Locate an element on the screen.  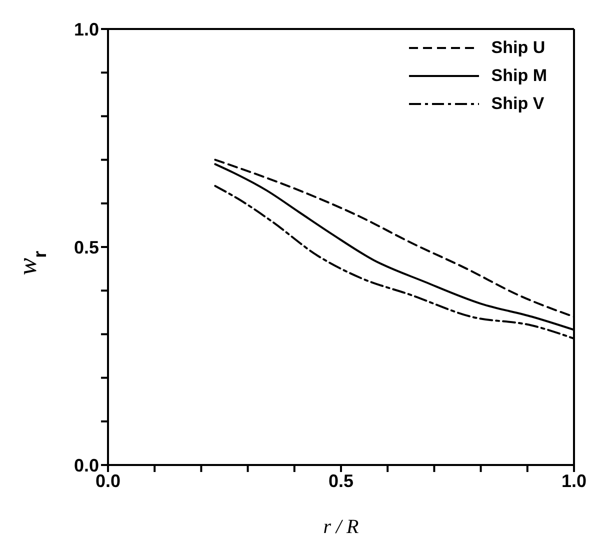
x-tick-label: 1.0 is located at coordinates (574, 480).